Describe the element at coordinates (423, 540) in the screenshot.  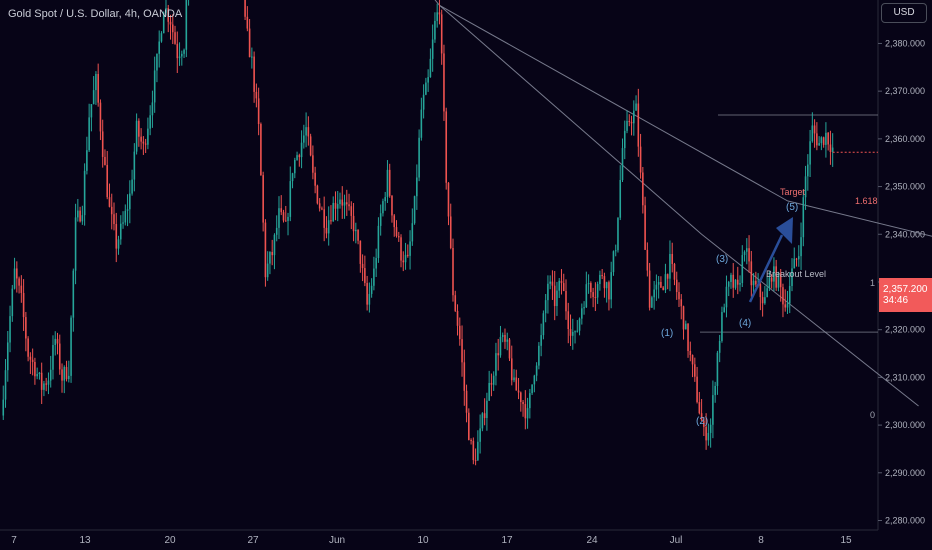
I see `x-tick-label: 10` at that location.